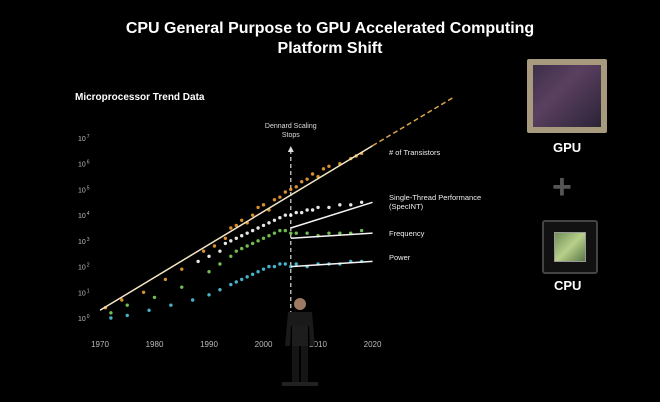  I want to click on of-transistors-label: # of Transistors, so click(415, 152).